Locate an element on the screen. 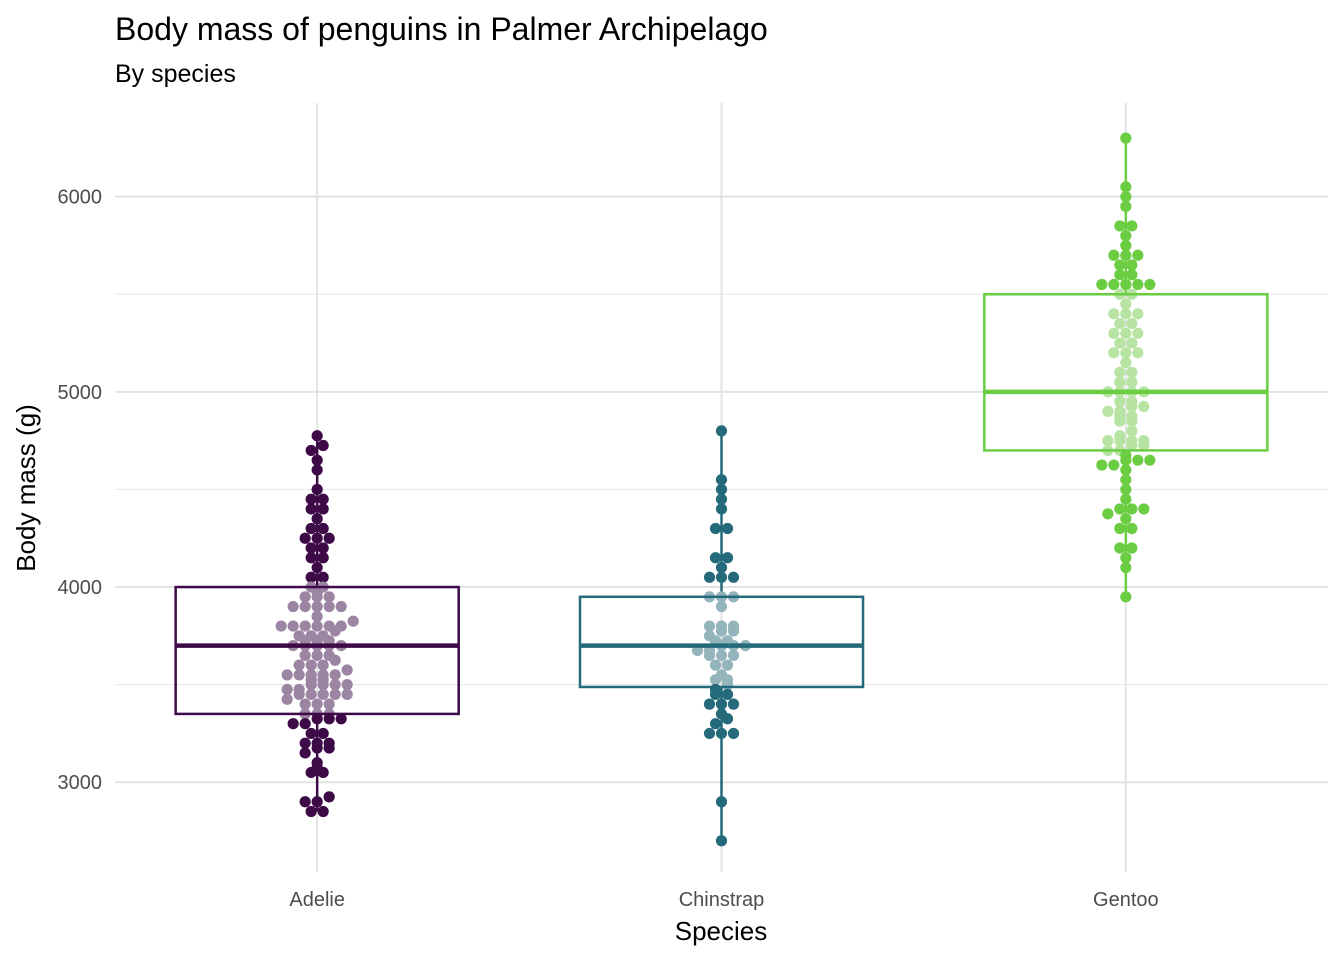 This screenshot has width=1344, height=960. x-axis-title: Species is located at coordinates (721, 931).